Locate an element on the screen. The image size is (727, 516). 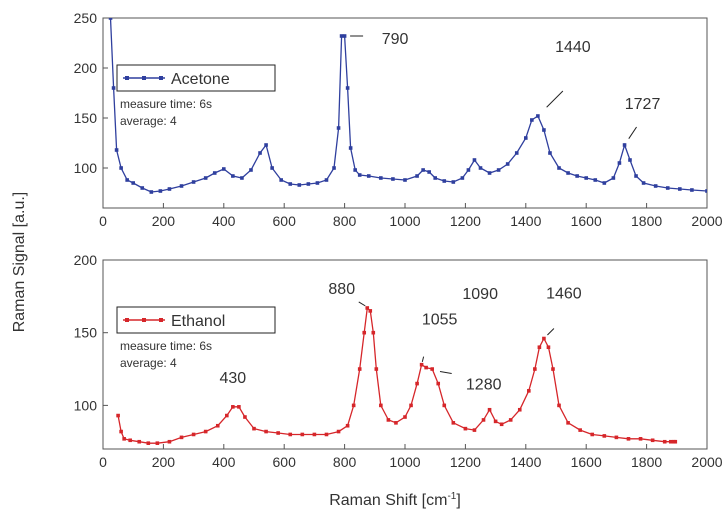
y-axis-title: Raman Signal [a.u.] is located at coordinates (19, 262).